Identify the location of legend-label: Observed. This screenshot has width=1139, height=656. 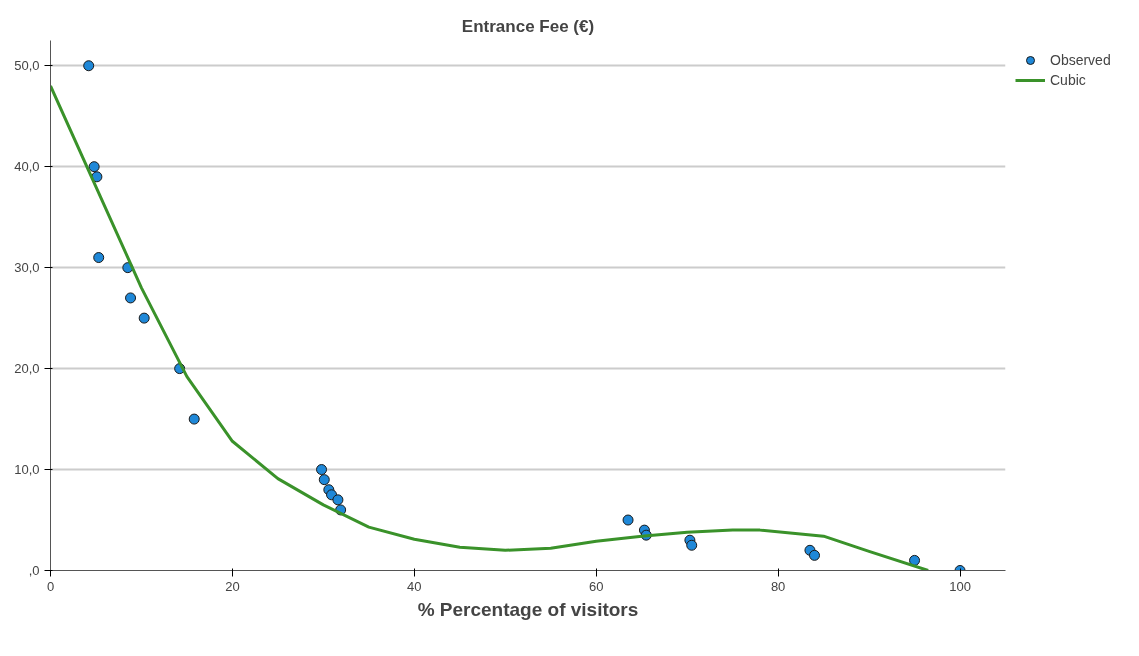
(1080, 60).